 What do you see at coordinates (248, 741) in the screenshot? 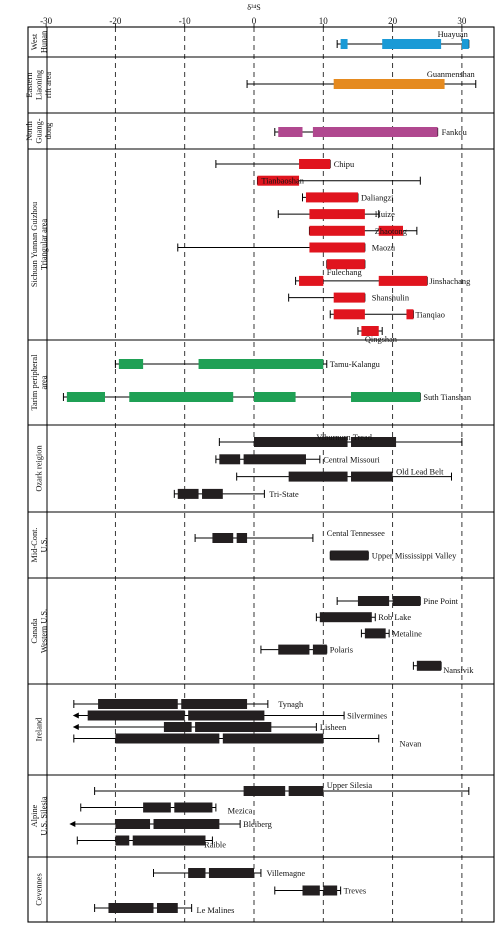
I see `deposit-navan: Navan` at bounding box center [248, 741].